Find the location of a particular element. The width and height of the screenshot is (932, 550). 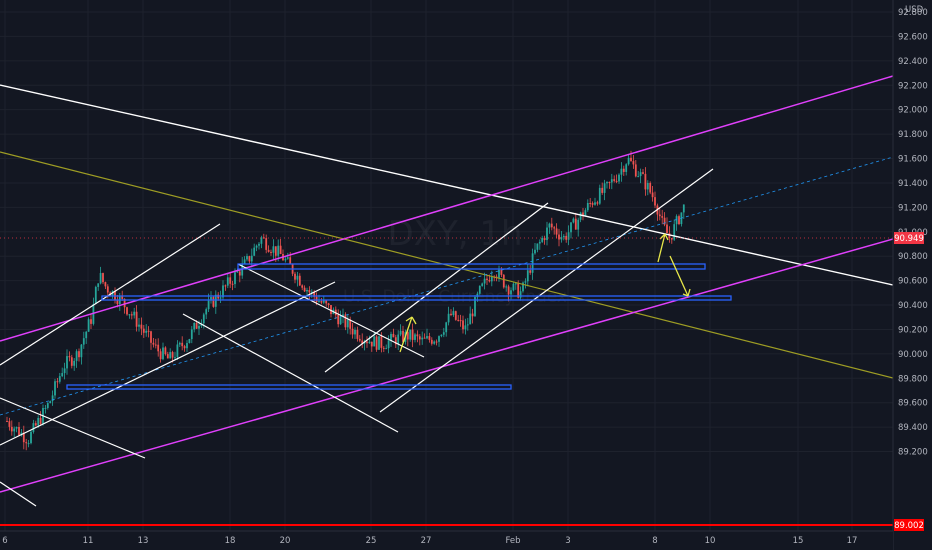

price-tick-label: 89.800 is located at coordinates (913, 379).